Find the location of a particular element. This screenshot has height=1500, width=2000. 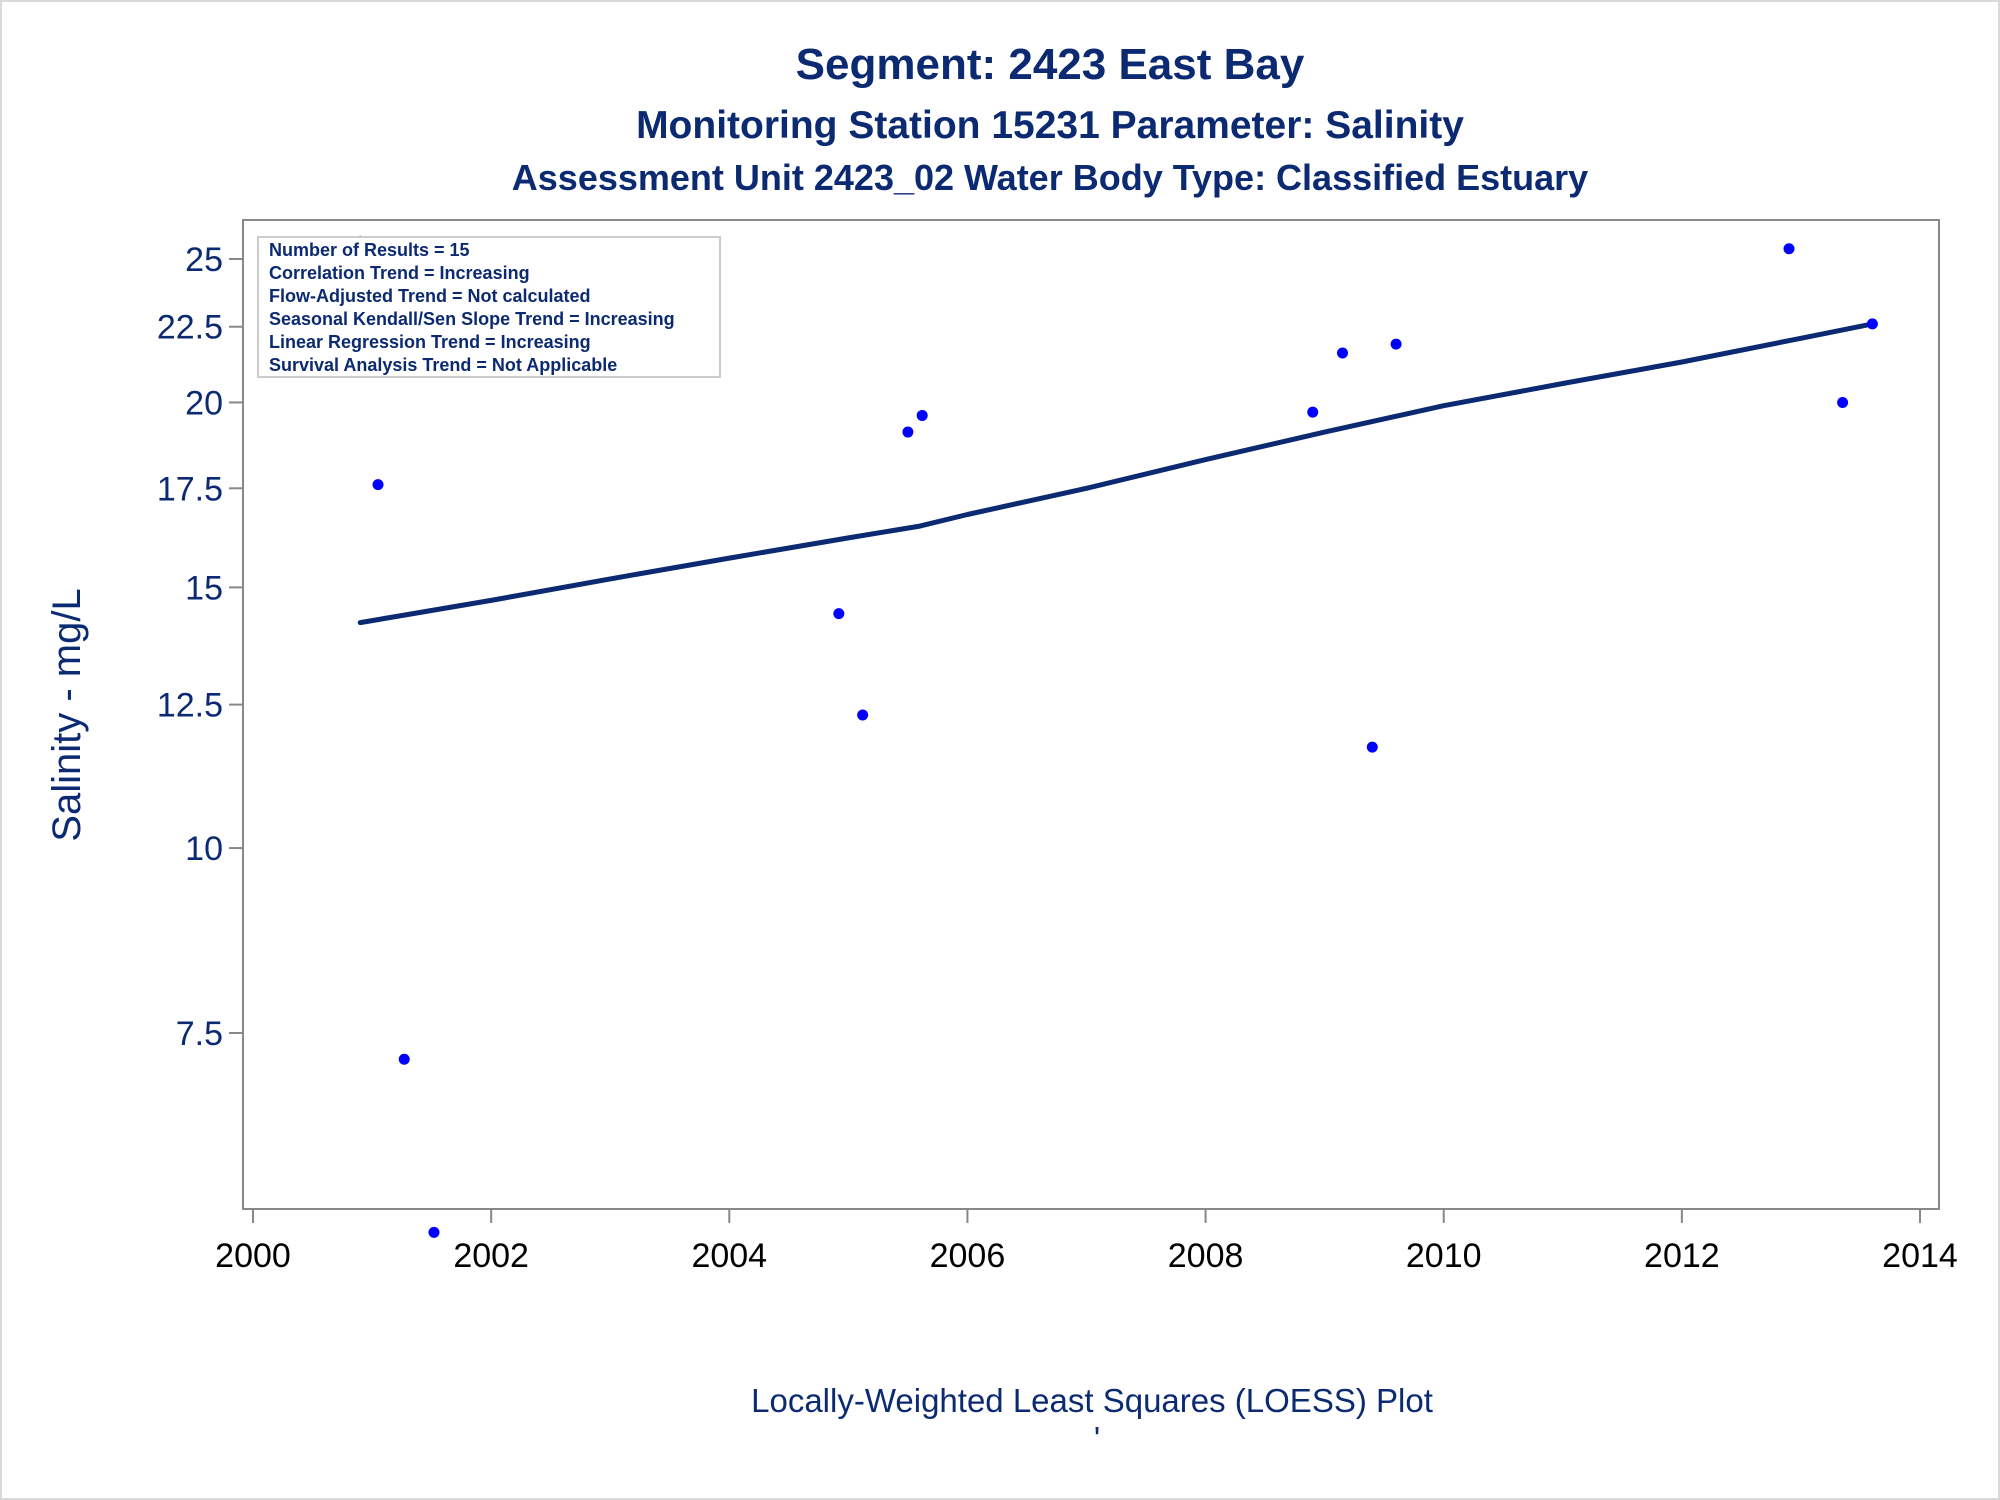

y-tick-label: 15 is located at coordinates (204, 588).